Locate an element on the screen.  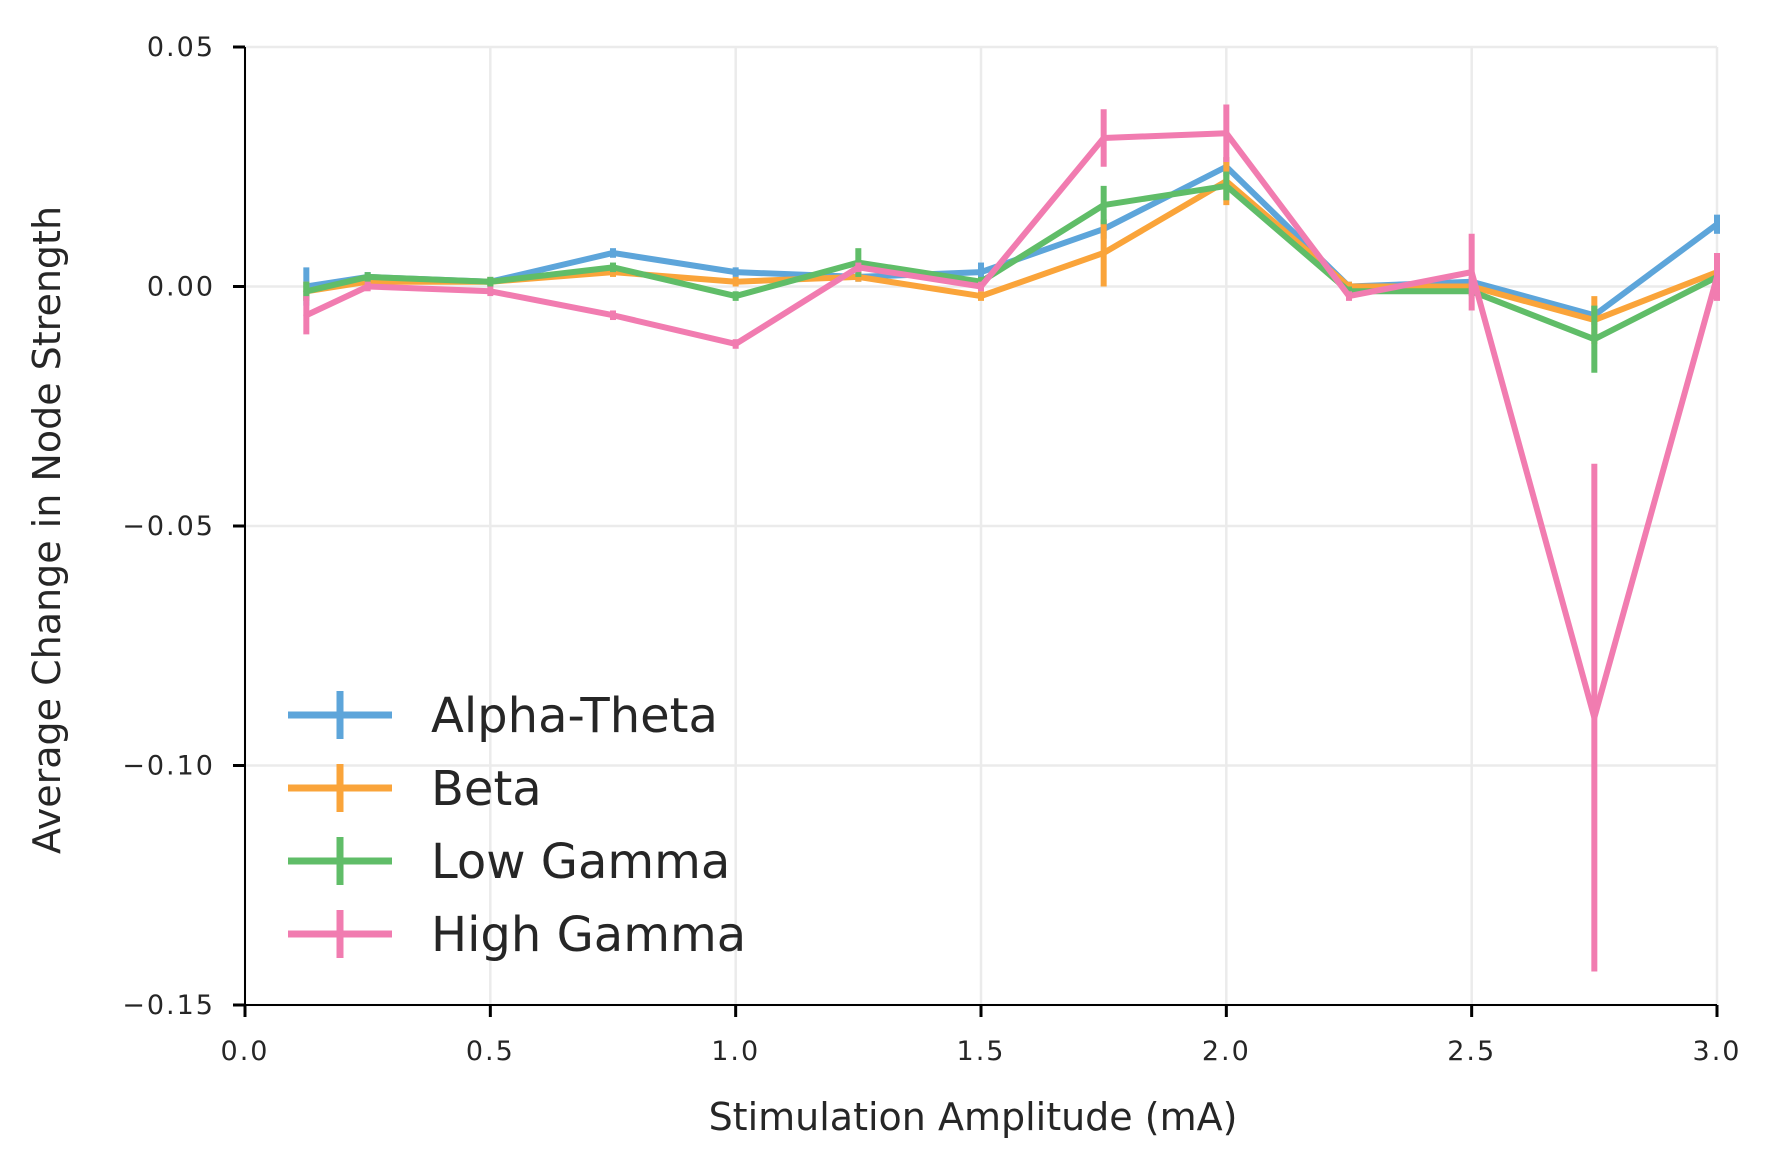
series-line is located at coordinates (1011, 262).